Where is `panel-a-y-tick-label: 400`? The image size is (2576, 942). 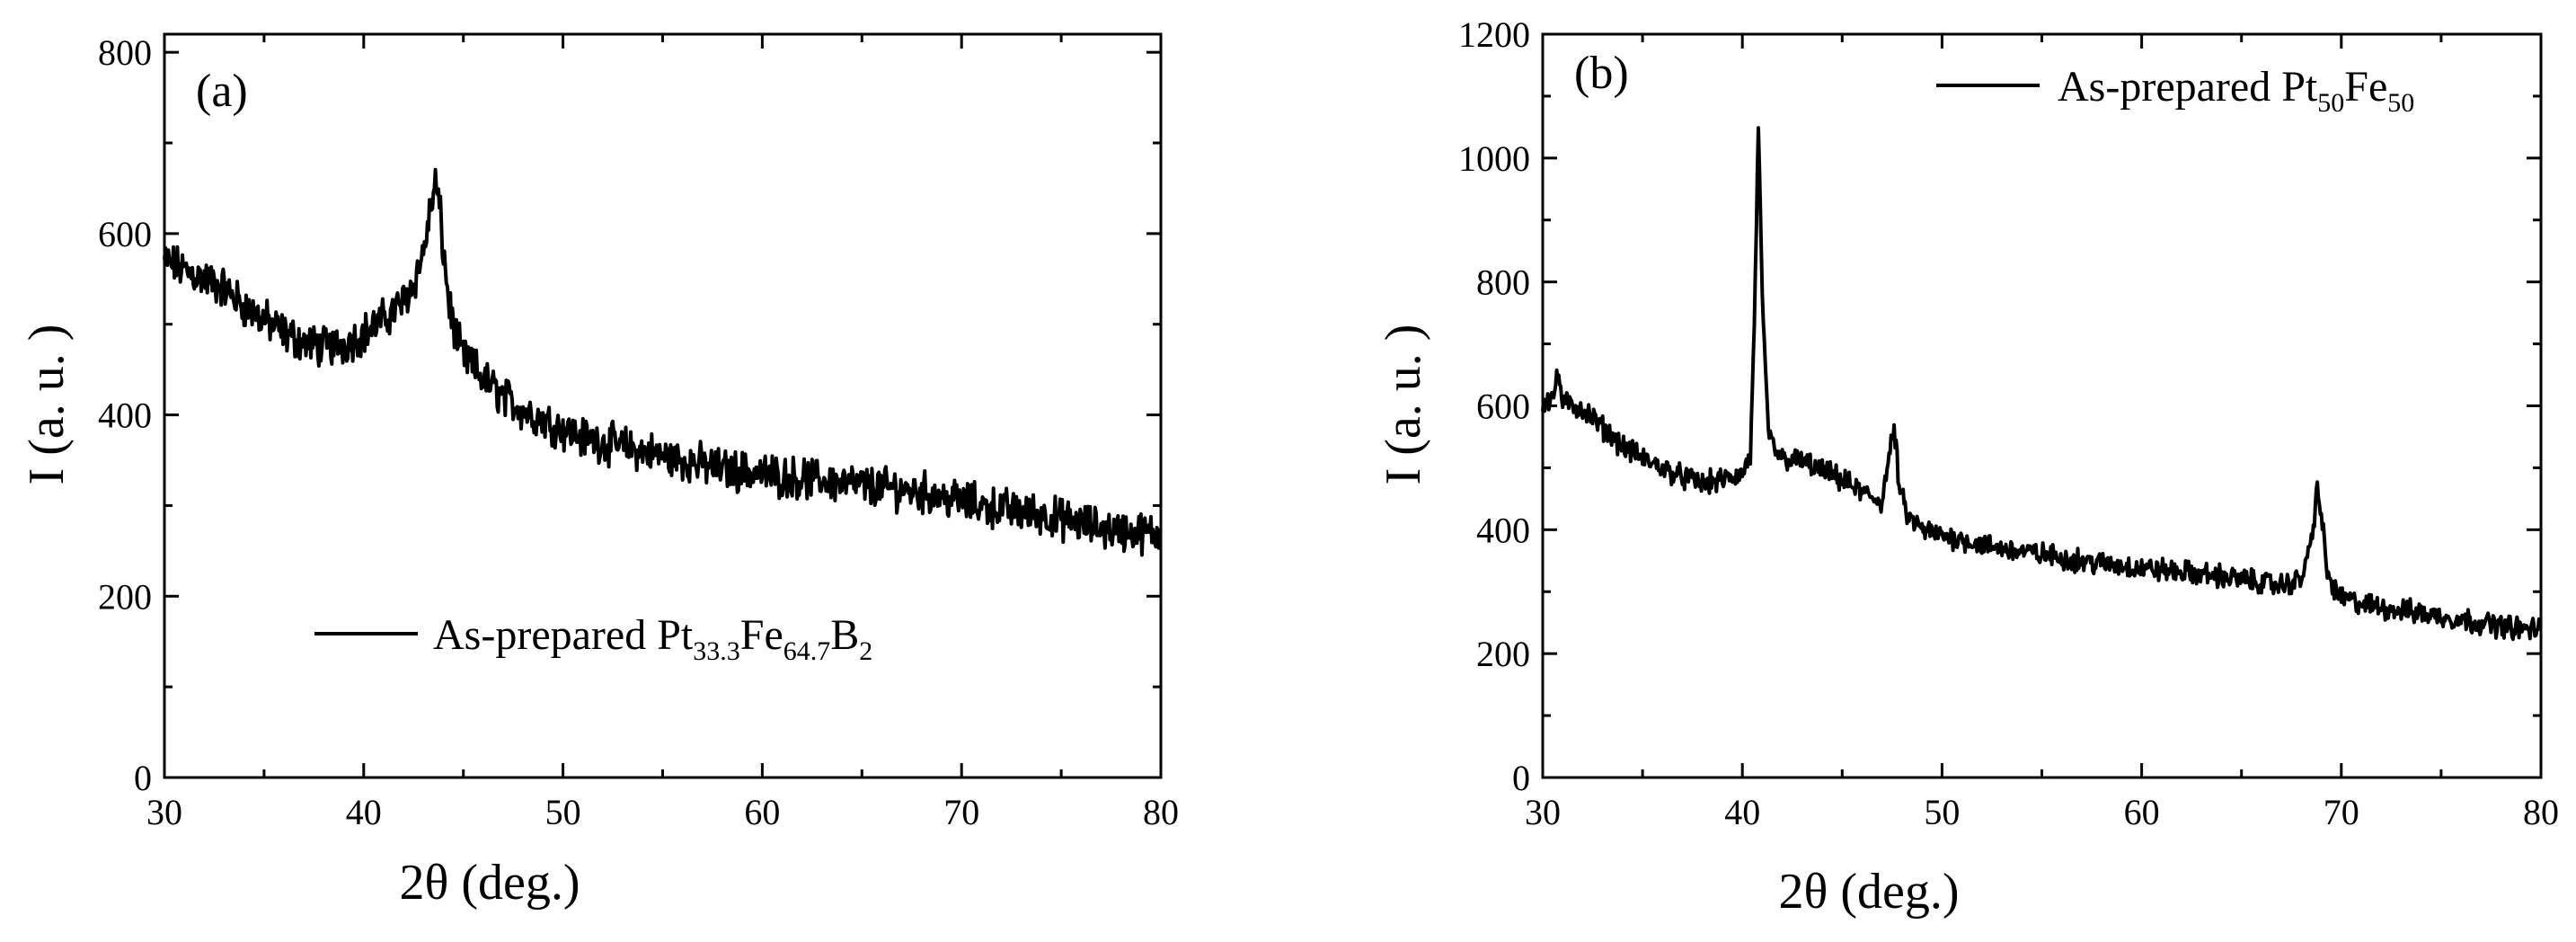 panel-a-y-tick-label: 400 is located at coordinates (125, 415).